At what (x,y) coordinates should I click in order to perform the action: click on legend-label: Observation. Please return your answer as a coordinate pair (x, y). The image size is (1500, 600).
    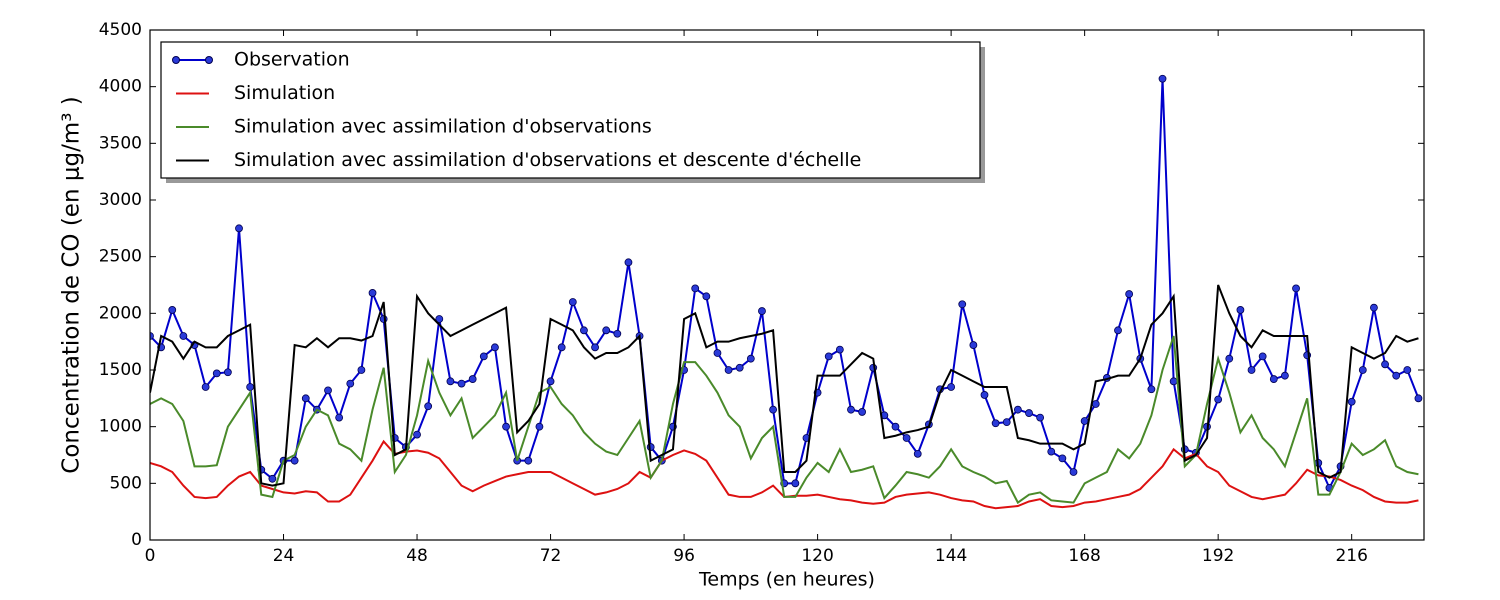
    Looking at the image, I should click on (292, 60).